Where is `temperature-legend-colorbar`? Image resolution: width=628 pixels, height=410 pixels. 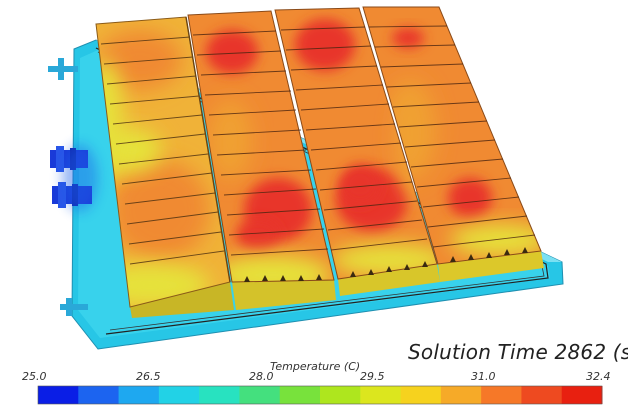
temperature-legend-colorbar is located at coordinates (320, 395).